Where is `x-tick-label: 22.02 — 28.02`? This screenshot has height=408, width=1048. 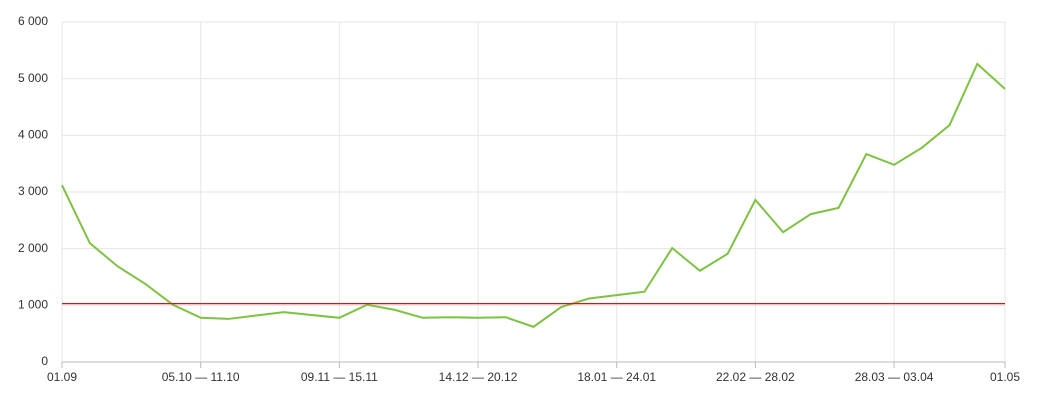 x-tick-label: 22.02 — 28.02 is located at coordinates (755, 377).